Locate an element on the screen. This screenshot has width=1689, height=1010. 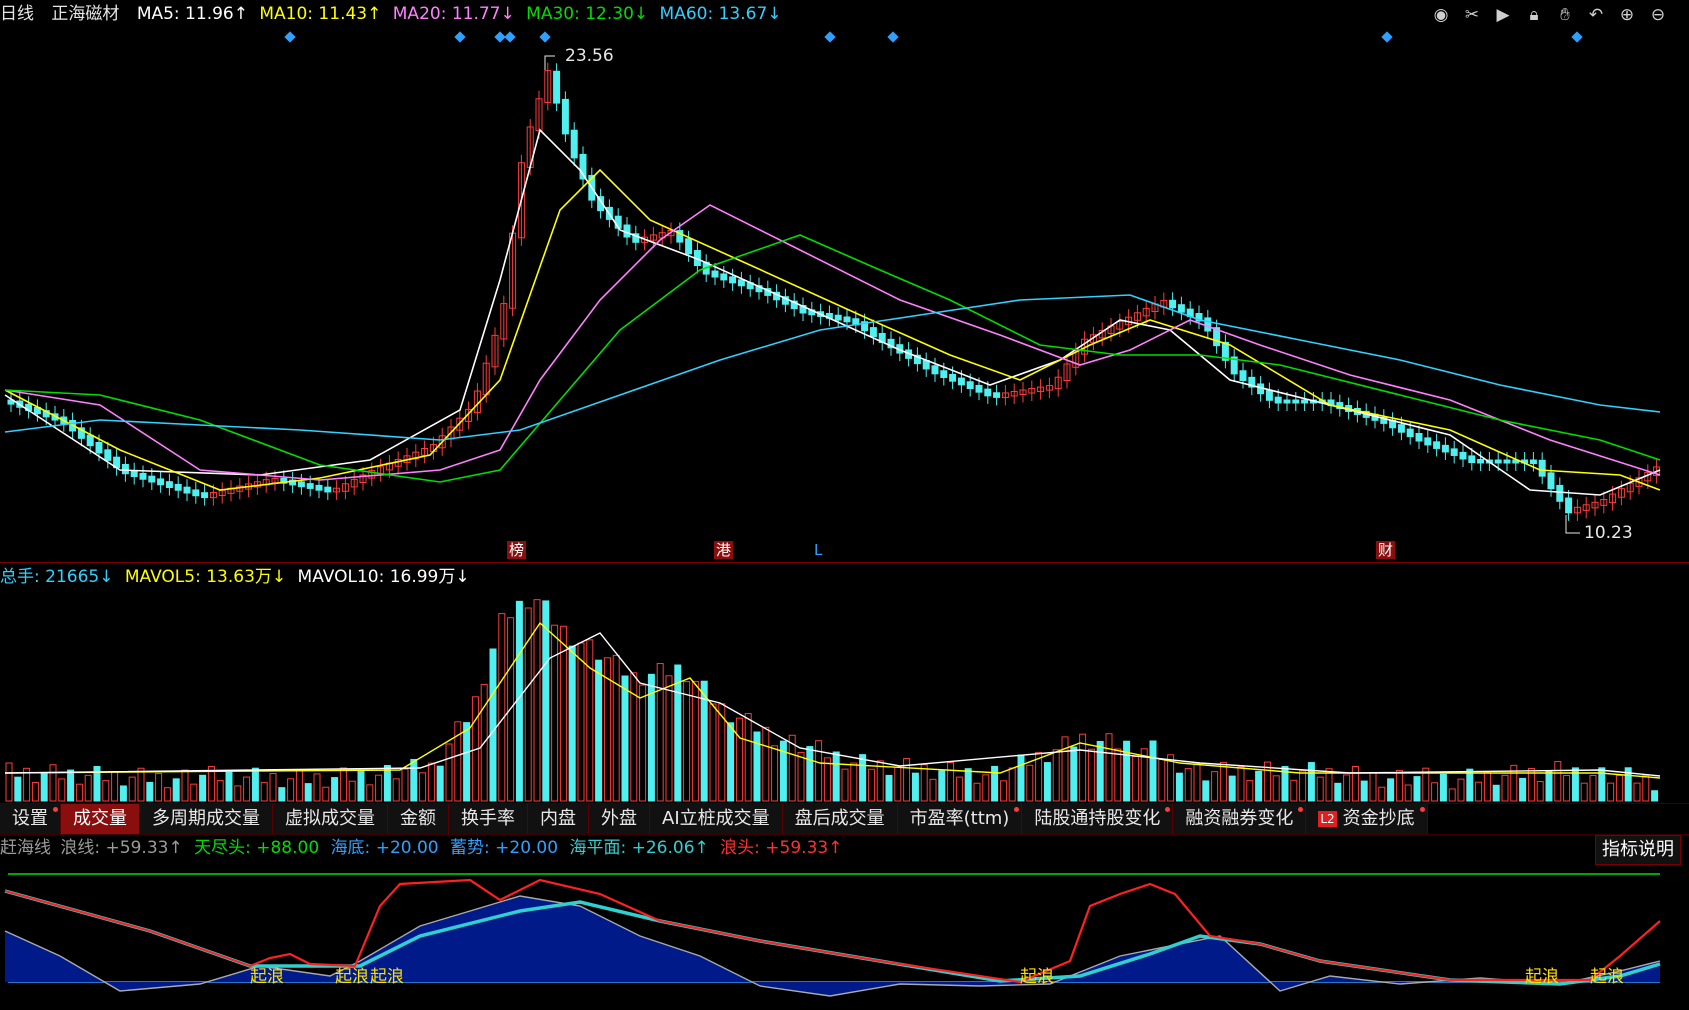
tab-13: L2 资金抄底 is located at coordinates (1367, 819).